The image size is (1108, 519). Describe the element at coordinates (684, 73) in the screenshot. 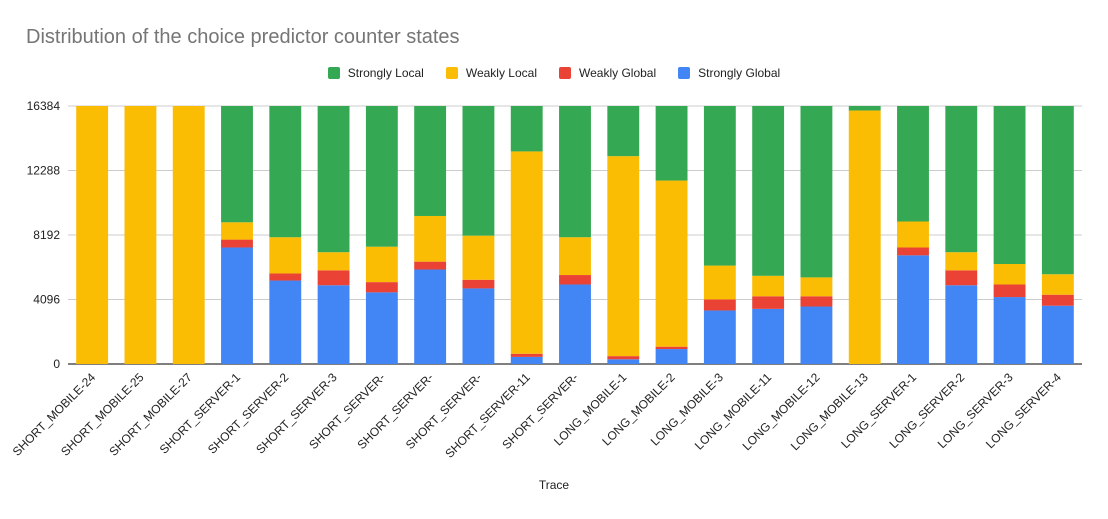

I see `legend-swatch-strongly-global` at that location.